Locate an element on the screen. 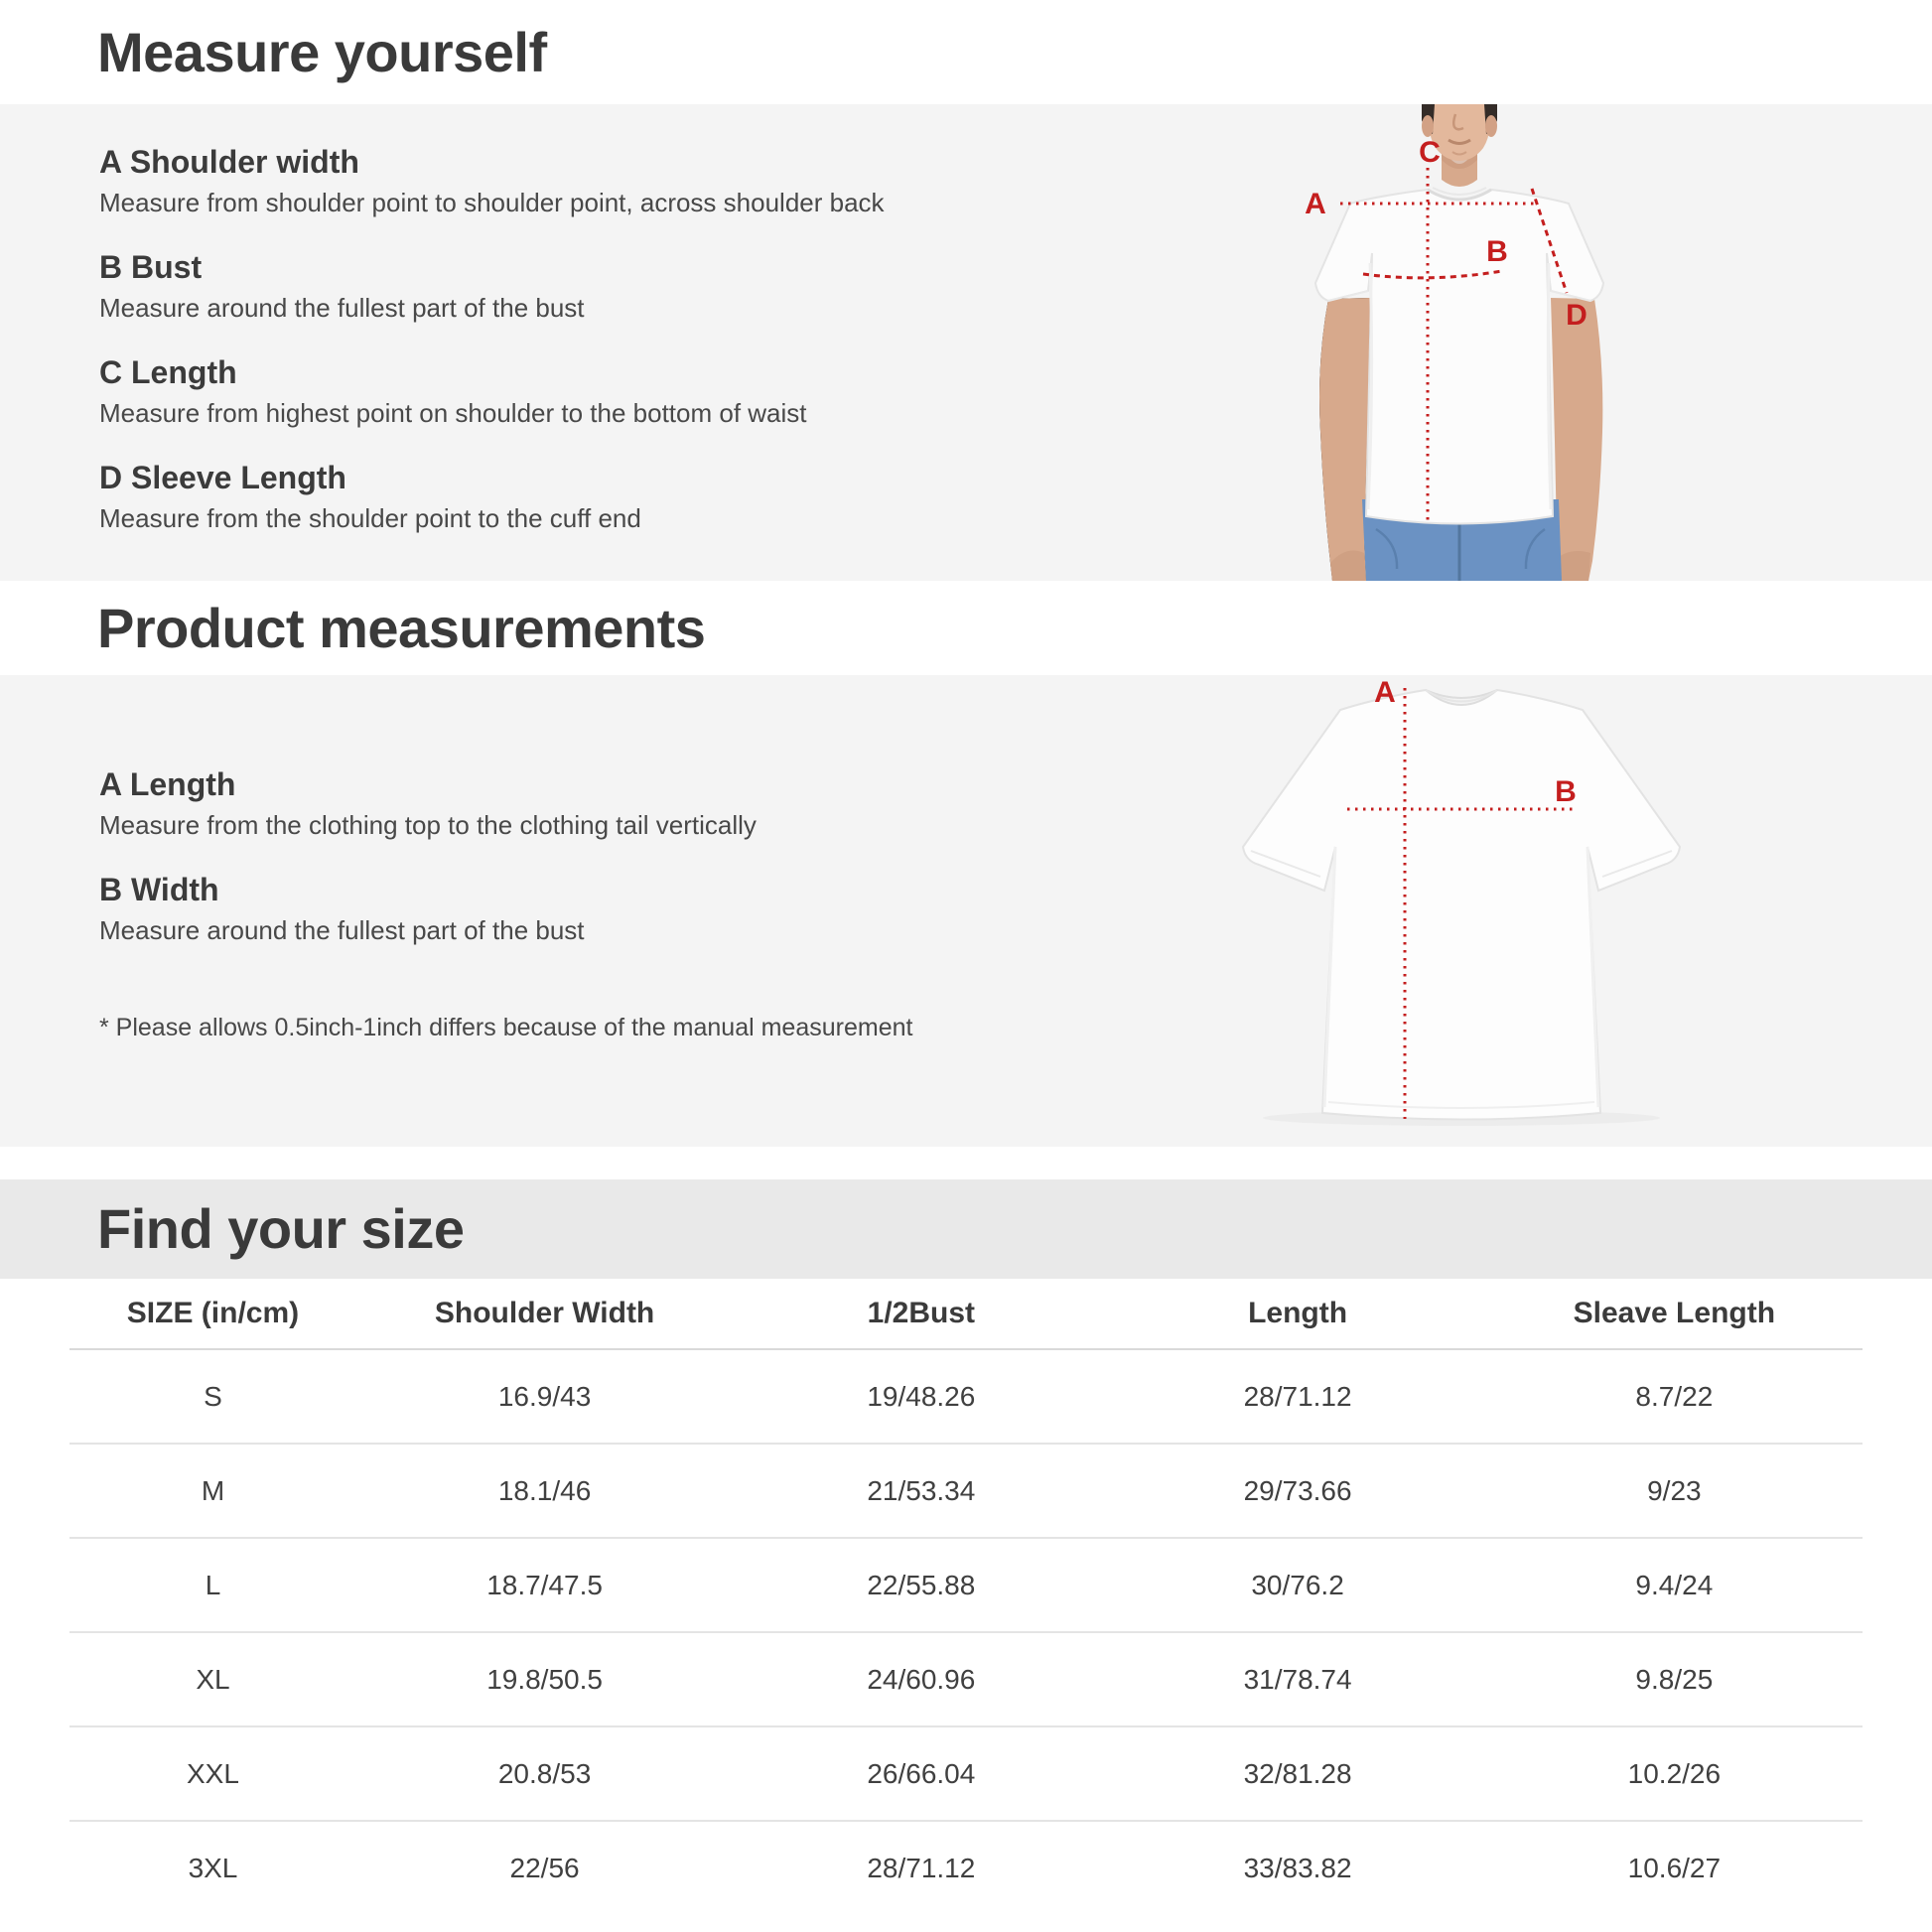 Image resolution: width=1932 pixels, height=1932 pixels. header-size: SIZE (in/cm) is located at coordinates (213, 1315).